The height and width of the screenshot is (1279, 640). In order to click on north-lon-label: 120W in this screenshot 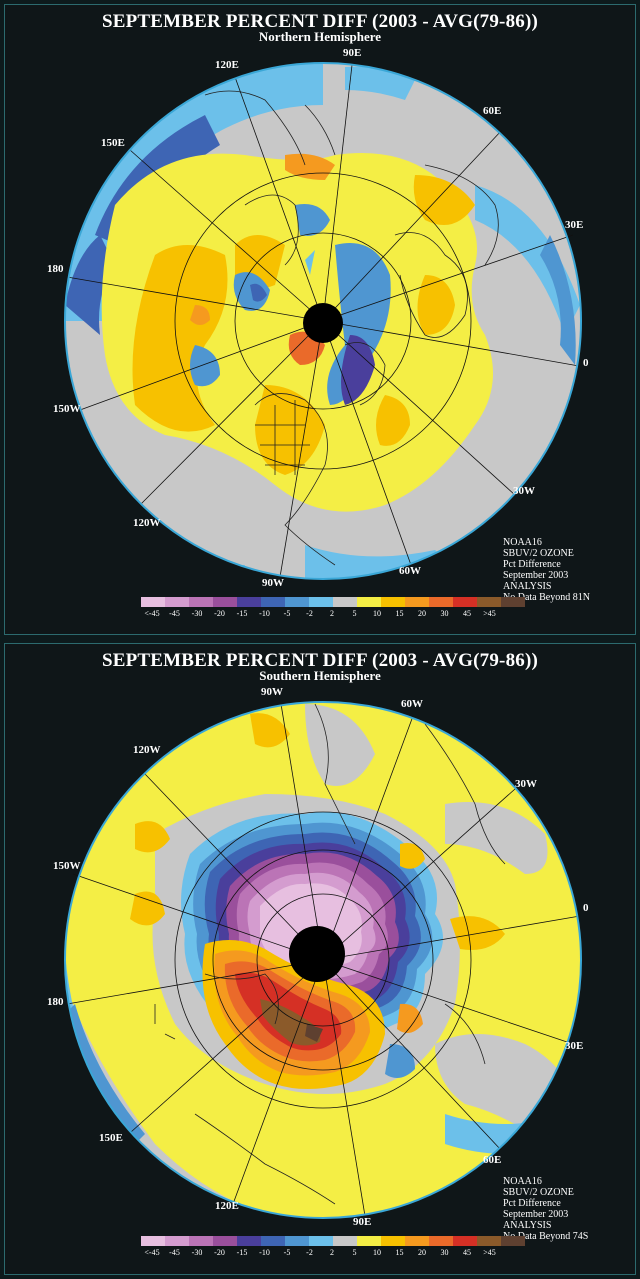, I will do `click(147, 523)`.